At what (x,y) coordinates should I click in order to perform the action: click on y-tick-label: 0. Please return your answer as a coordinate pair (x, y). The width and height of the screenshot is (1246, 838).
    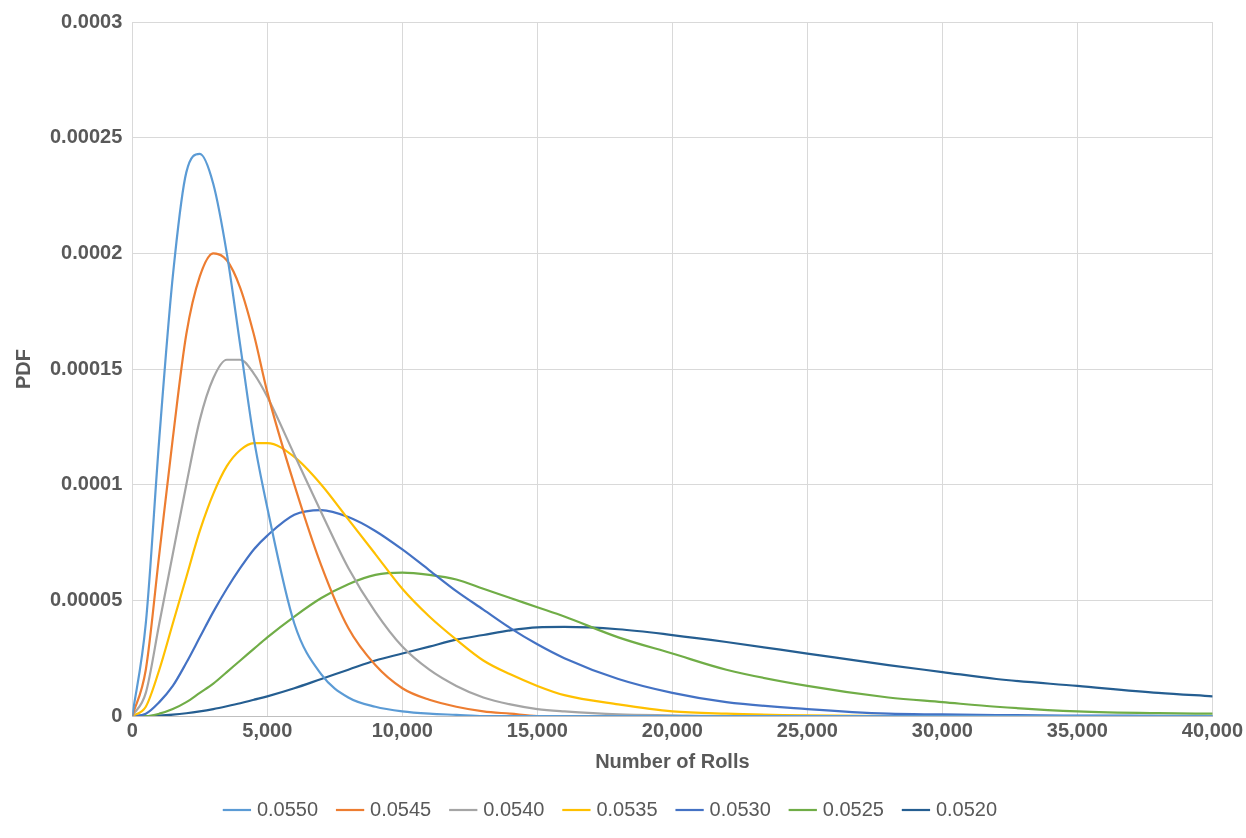
    Looking at the image, I should click on (117, 714).